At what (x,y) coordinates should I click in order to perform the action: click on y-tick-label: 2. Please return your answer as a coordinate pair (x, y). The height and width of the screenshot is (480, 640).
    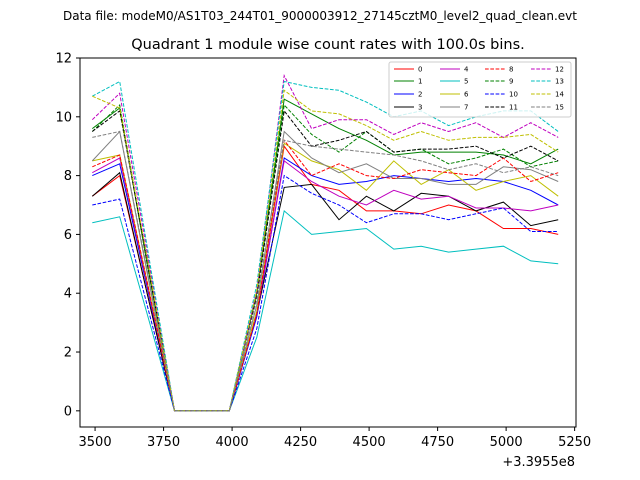
    Looking at the image, I should click on (68, 353).